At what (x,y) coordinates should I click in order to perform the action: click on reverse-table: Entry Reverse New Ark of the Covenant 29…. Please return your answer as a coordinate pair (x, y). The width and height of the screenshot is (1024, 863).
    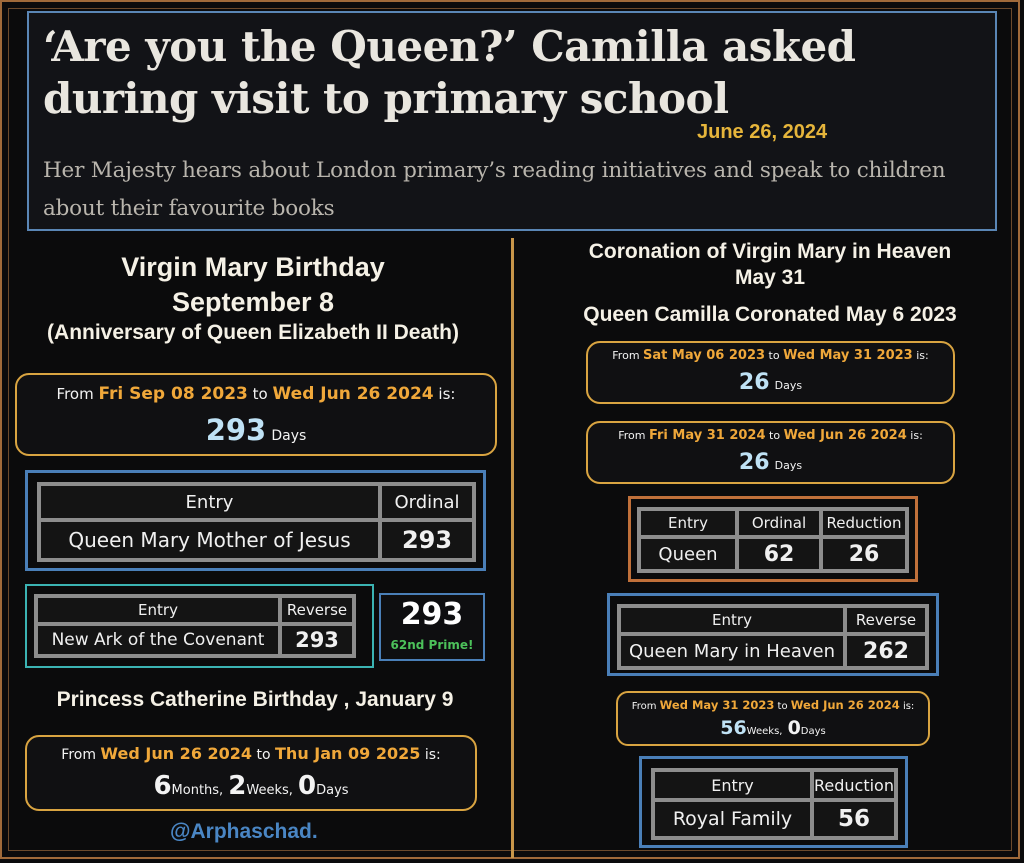
    Looking at the image, I should click on (195, 626).